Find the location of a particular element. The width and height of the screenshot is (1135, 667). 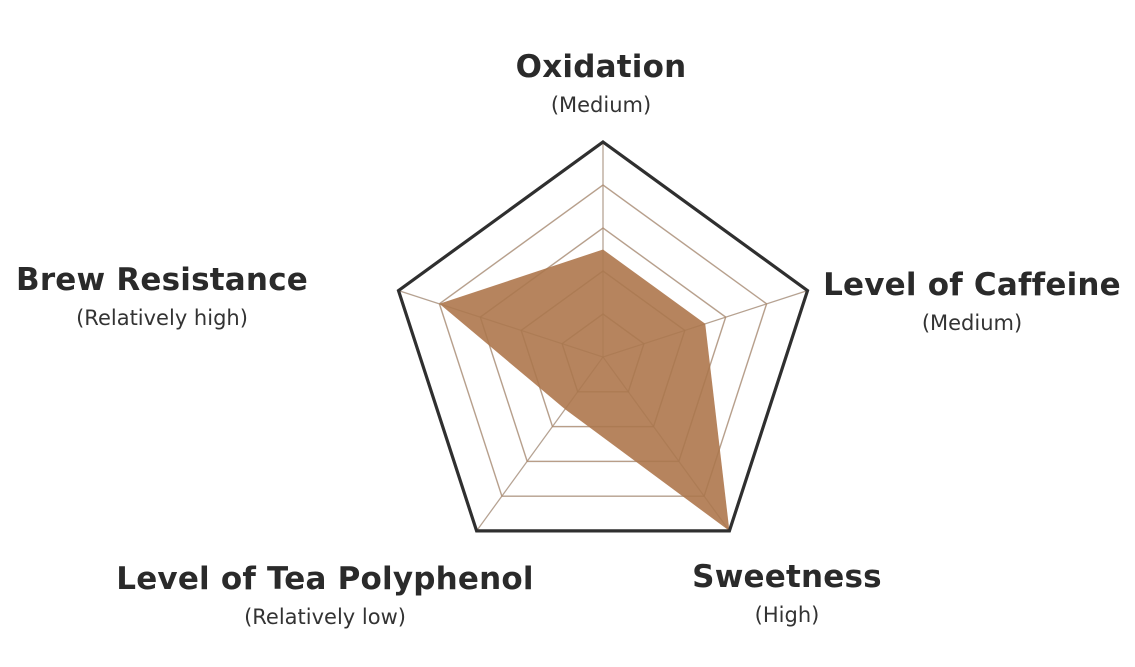

axis-name-sweetness: Sweetness is located at coordinates (787, 577).